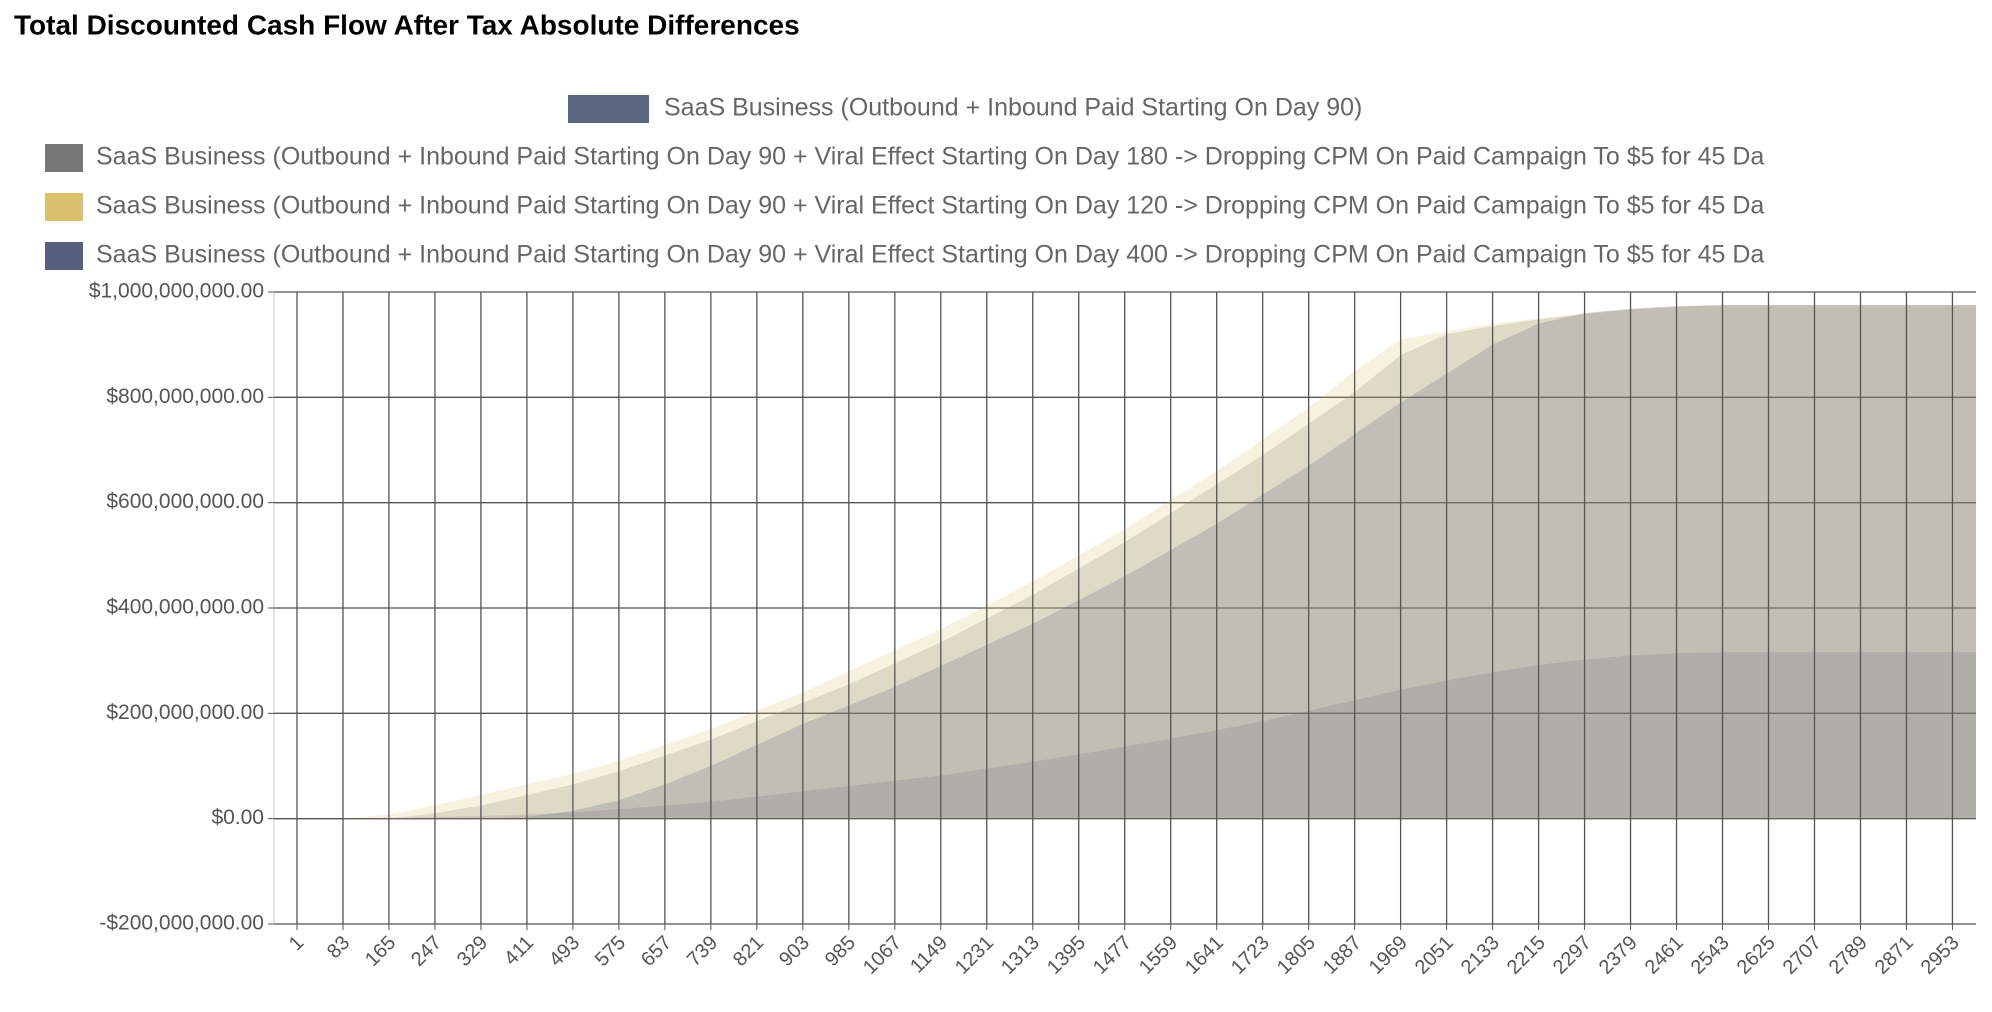  What do you see at coordinates (656, 951) in the screenshot?
I see `x-tick-label: 657` at bounding box center [656, 951].